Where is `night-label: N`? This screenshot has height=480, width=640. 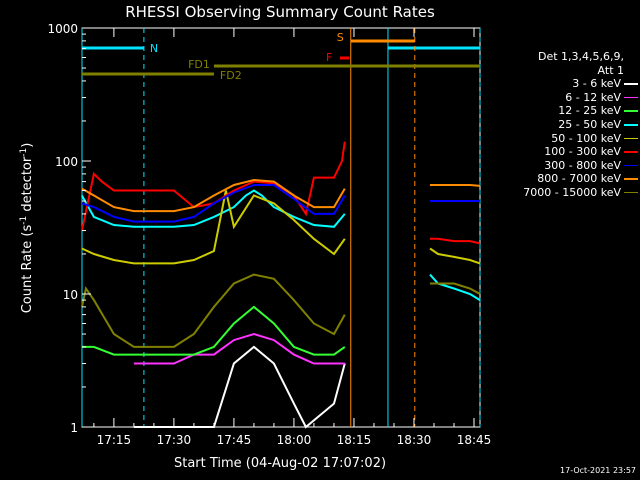
night-label: N is located at coordinates (154, 48).